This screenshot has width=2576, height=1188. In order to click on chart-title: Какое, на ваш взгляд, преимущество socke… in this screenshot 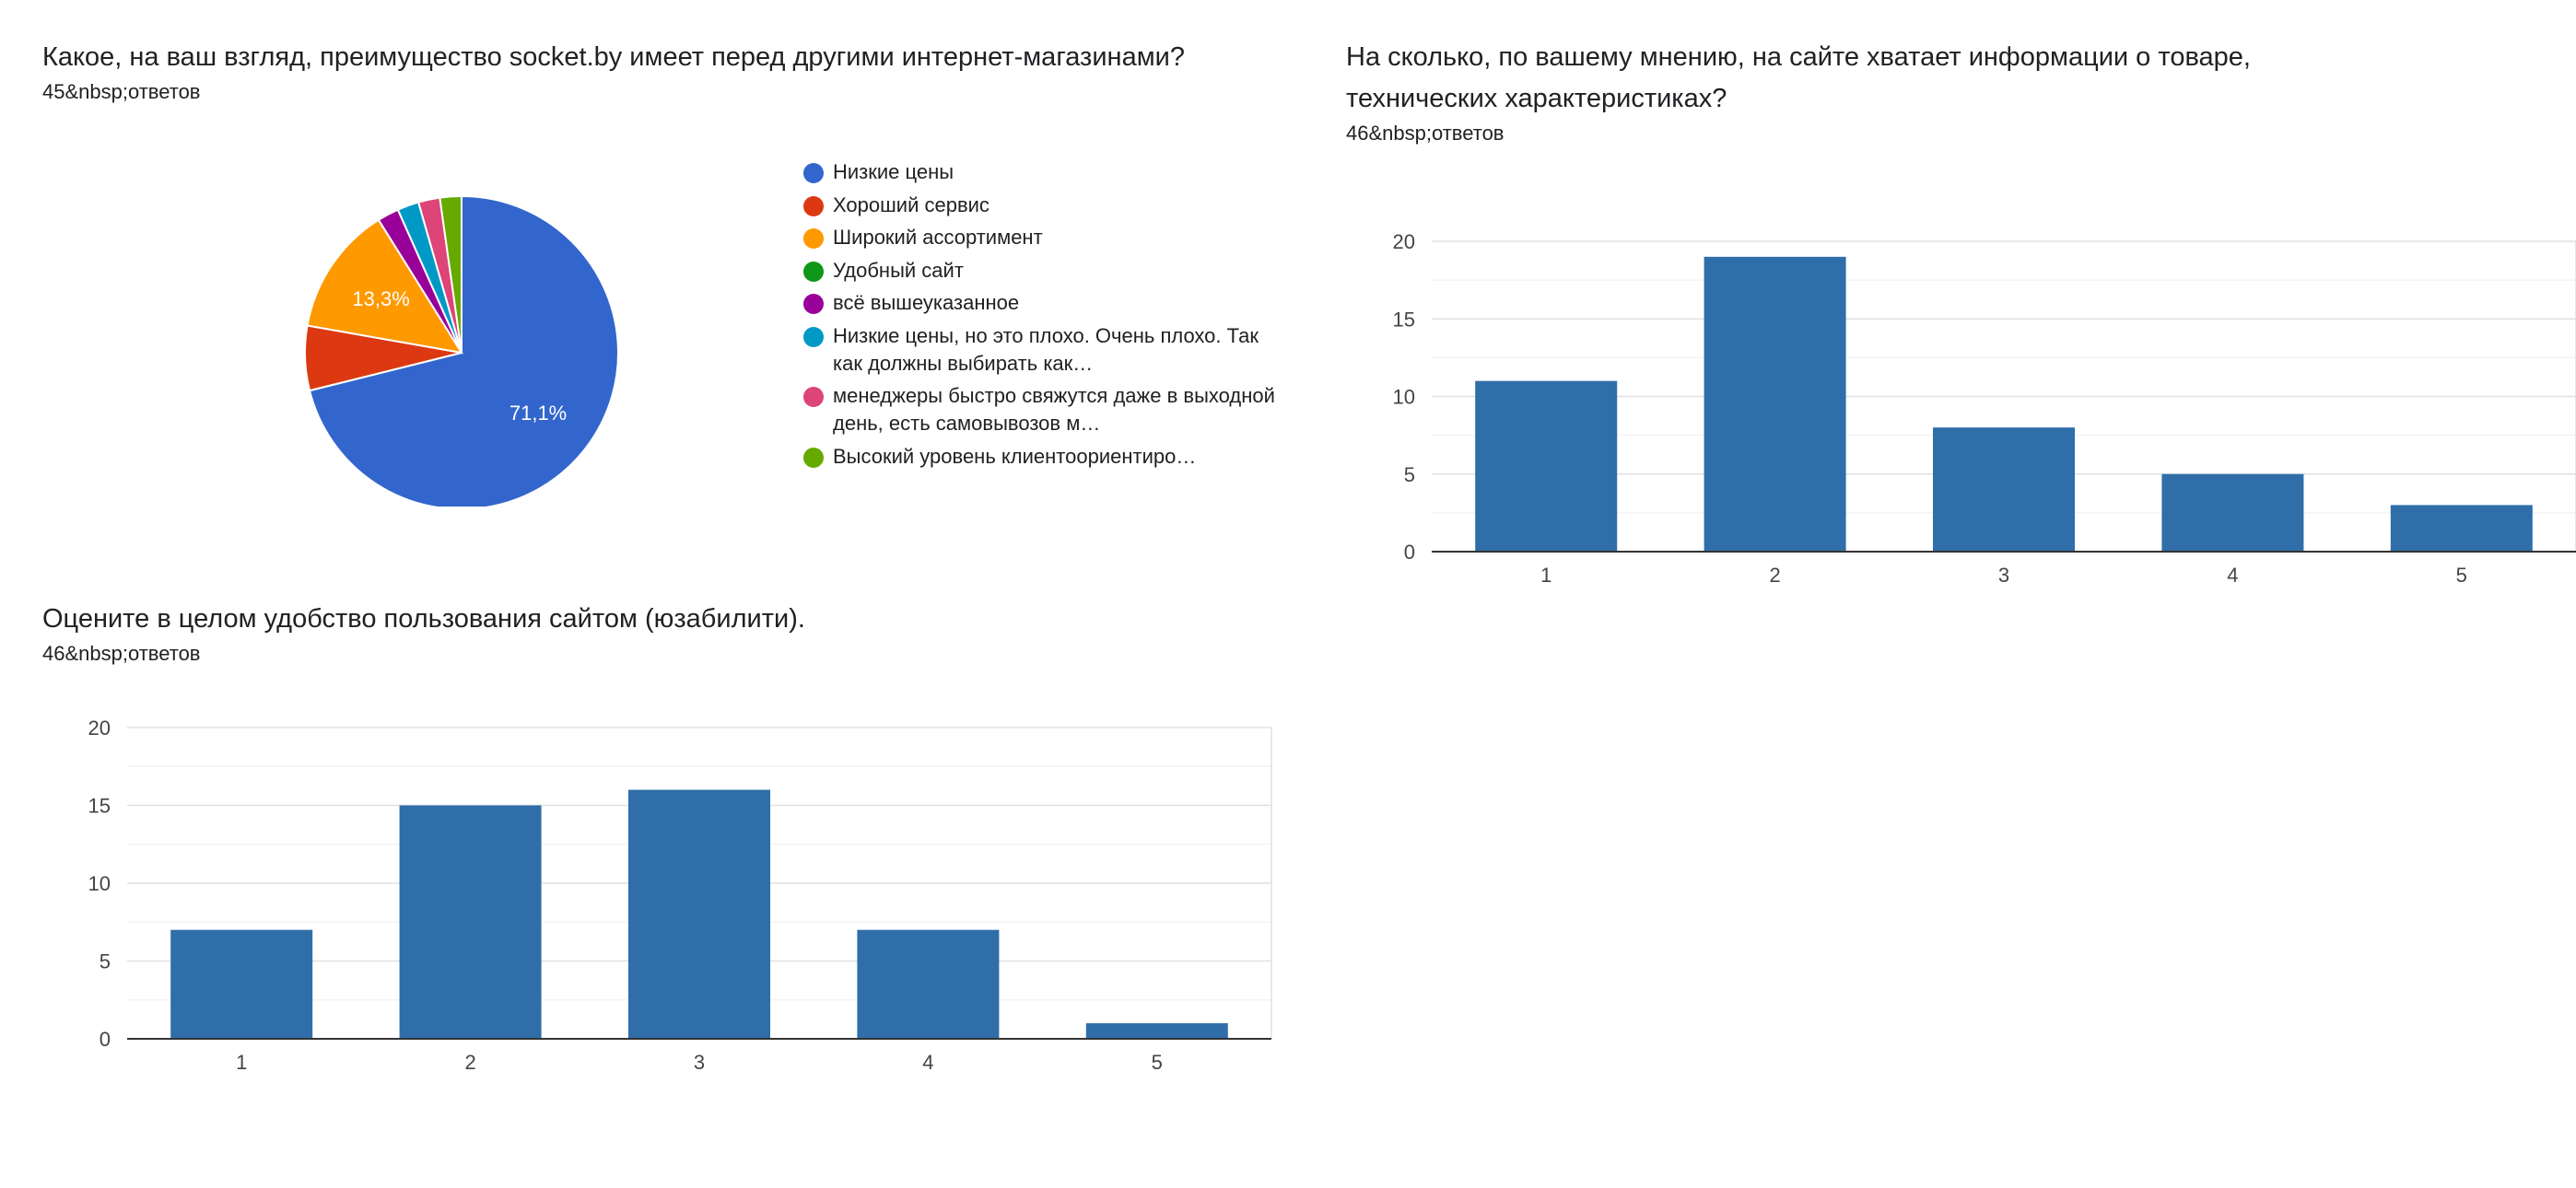, I will do `click(613, 57)`.